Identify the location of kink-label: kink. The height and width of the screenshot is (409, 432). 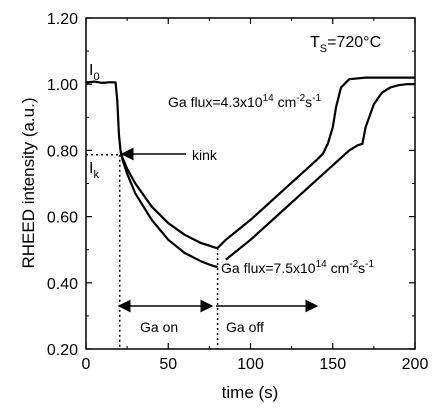
(205, 155).